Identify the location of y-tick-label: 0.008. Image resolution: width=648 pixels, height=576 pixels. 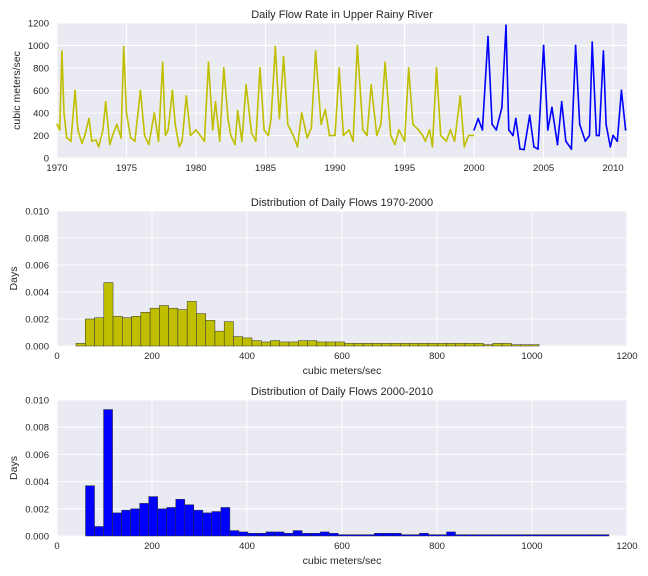
(37, 428).